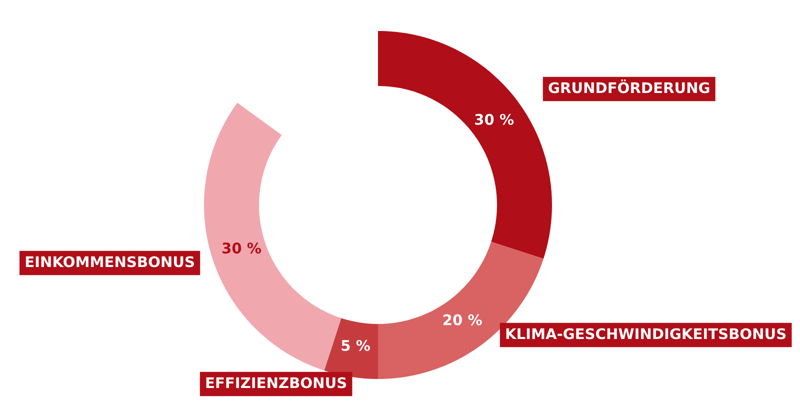 Image resolution: width=800 pixels, height=412 pixels. I want to click on data-label: 5 %, so click(356, 345).